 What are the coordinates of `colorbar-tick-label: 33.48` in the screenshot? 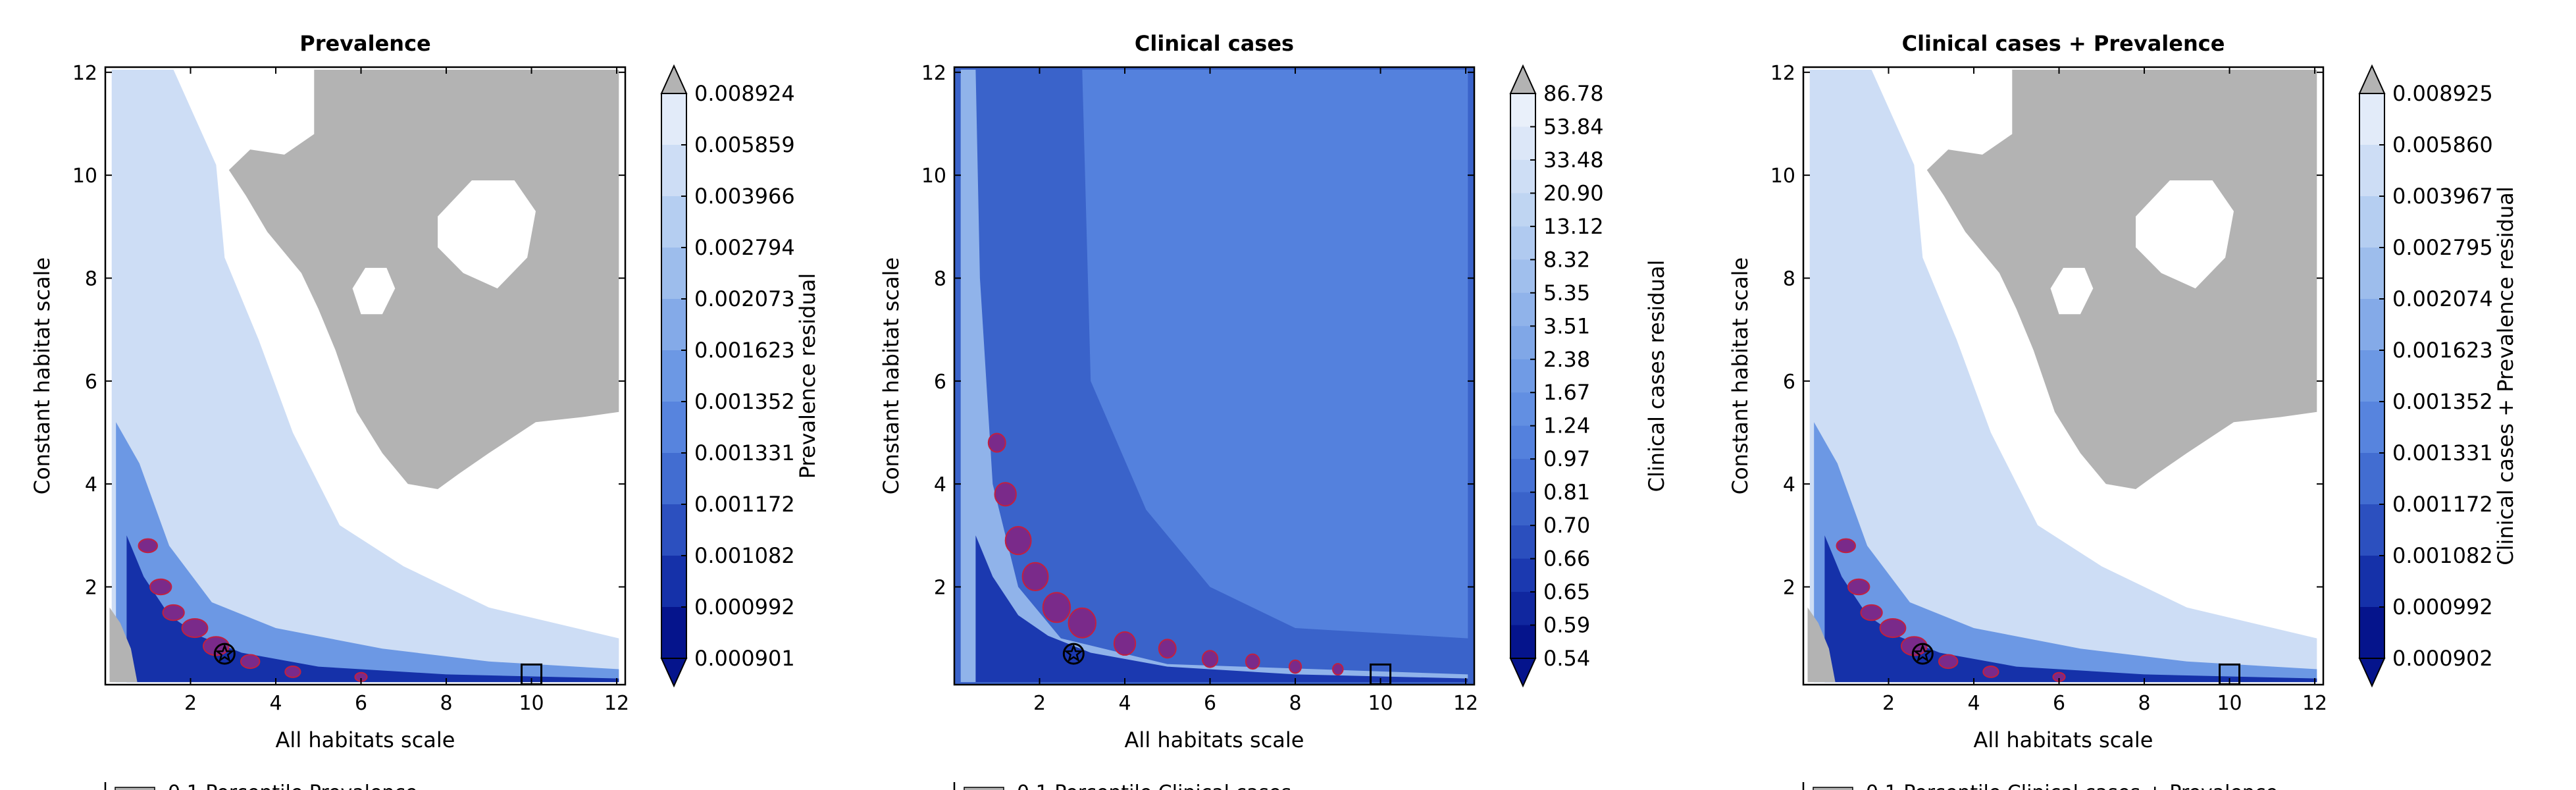 It's located at (1573, 159).